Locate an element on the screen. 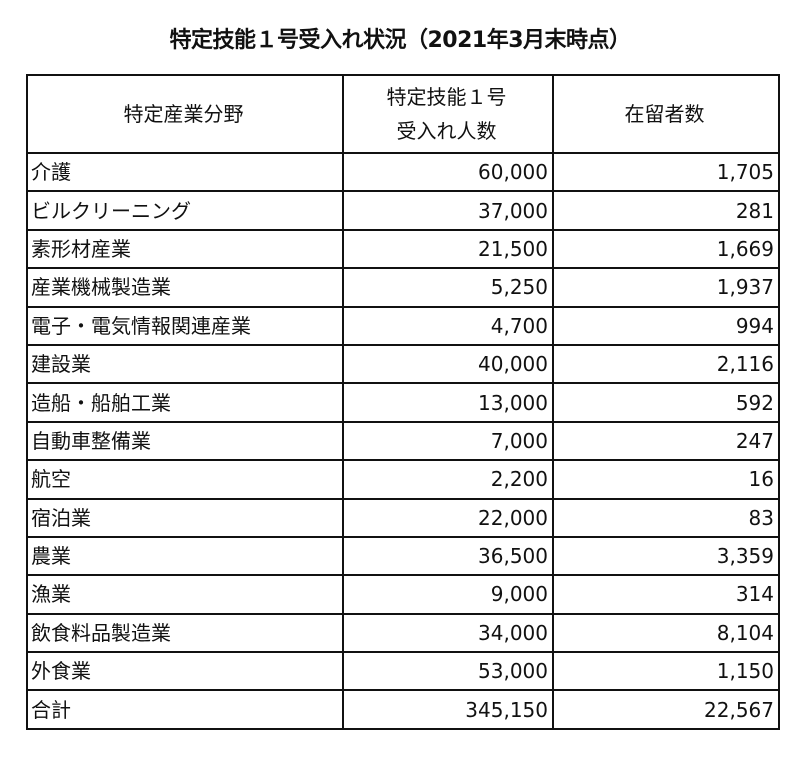 This screenshot has height=772, width=800. page-title: 特定技能１号受入れ状況（2021年3月末時点） is located at coordinates (400, 40).